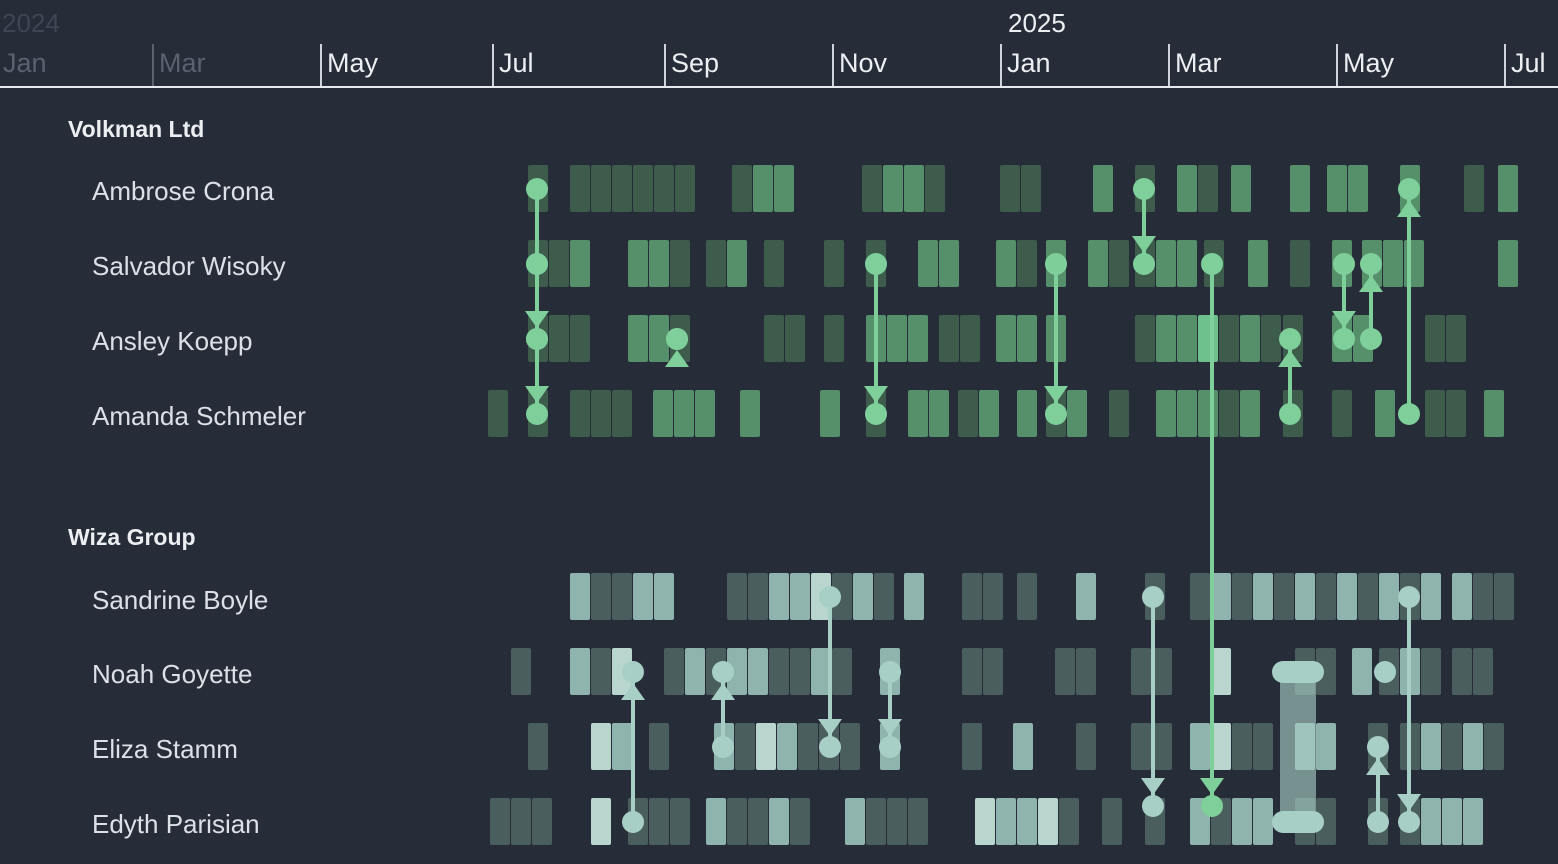 This screenshot has width=1558, height=864. Describe the element at coordinates (136, 129) in the screenshot. I see `group-title: Volkman Ltd` at that location.